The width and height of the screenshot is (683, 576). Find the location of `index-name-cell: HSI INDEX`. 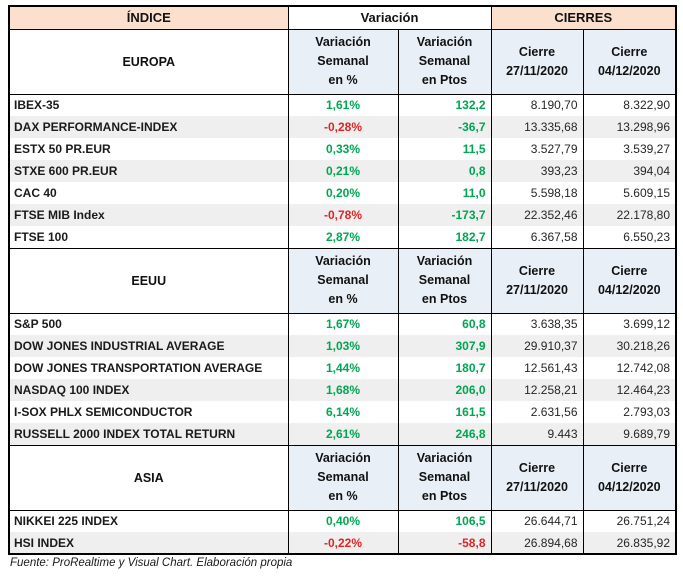

index-name-cell: HSI INDEX is located at coordinates (148, 543).